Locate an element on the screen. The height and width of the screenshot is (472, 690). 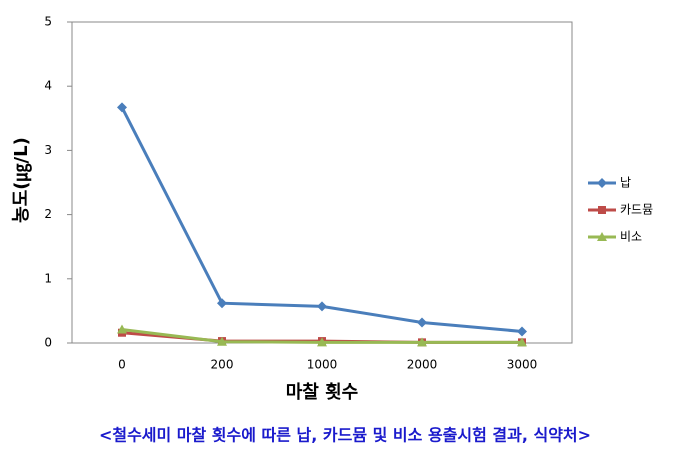
legend-label: 납 is located at coordinates (625, 183).